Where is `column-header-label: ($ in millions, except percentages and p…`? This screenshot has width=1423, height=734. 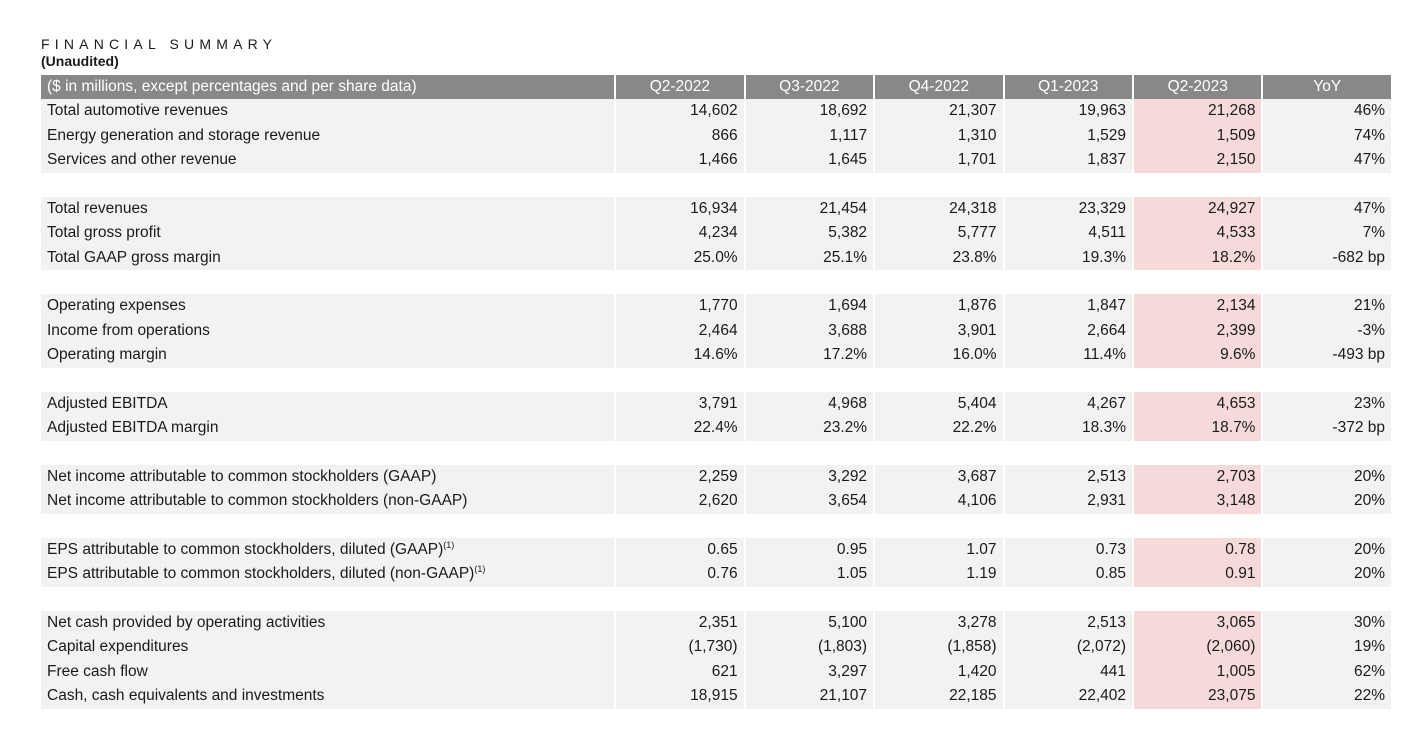
column-header-label: ($ in millions, except percentages and p… is located at coordinates (329, 87).